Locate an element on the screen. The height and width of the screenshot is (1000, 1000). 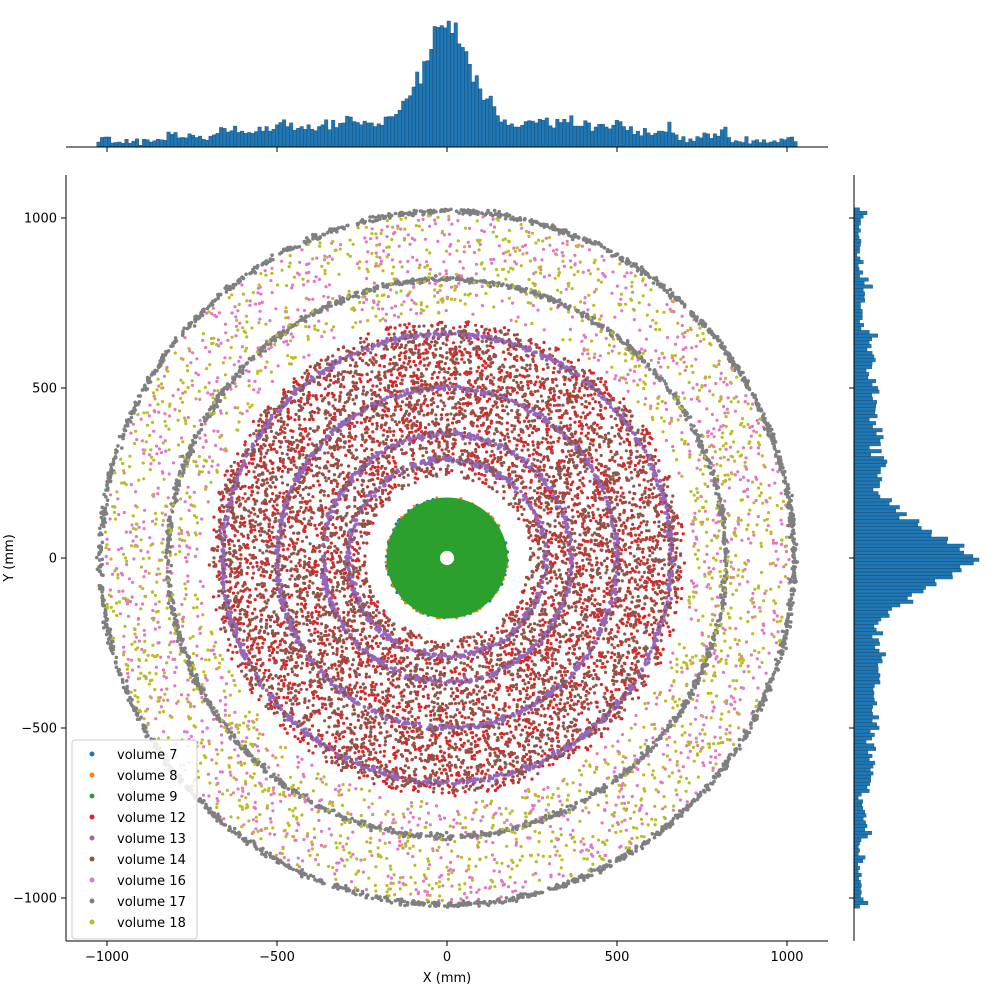
disk-hole is located at coordinates (447, 558).